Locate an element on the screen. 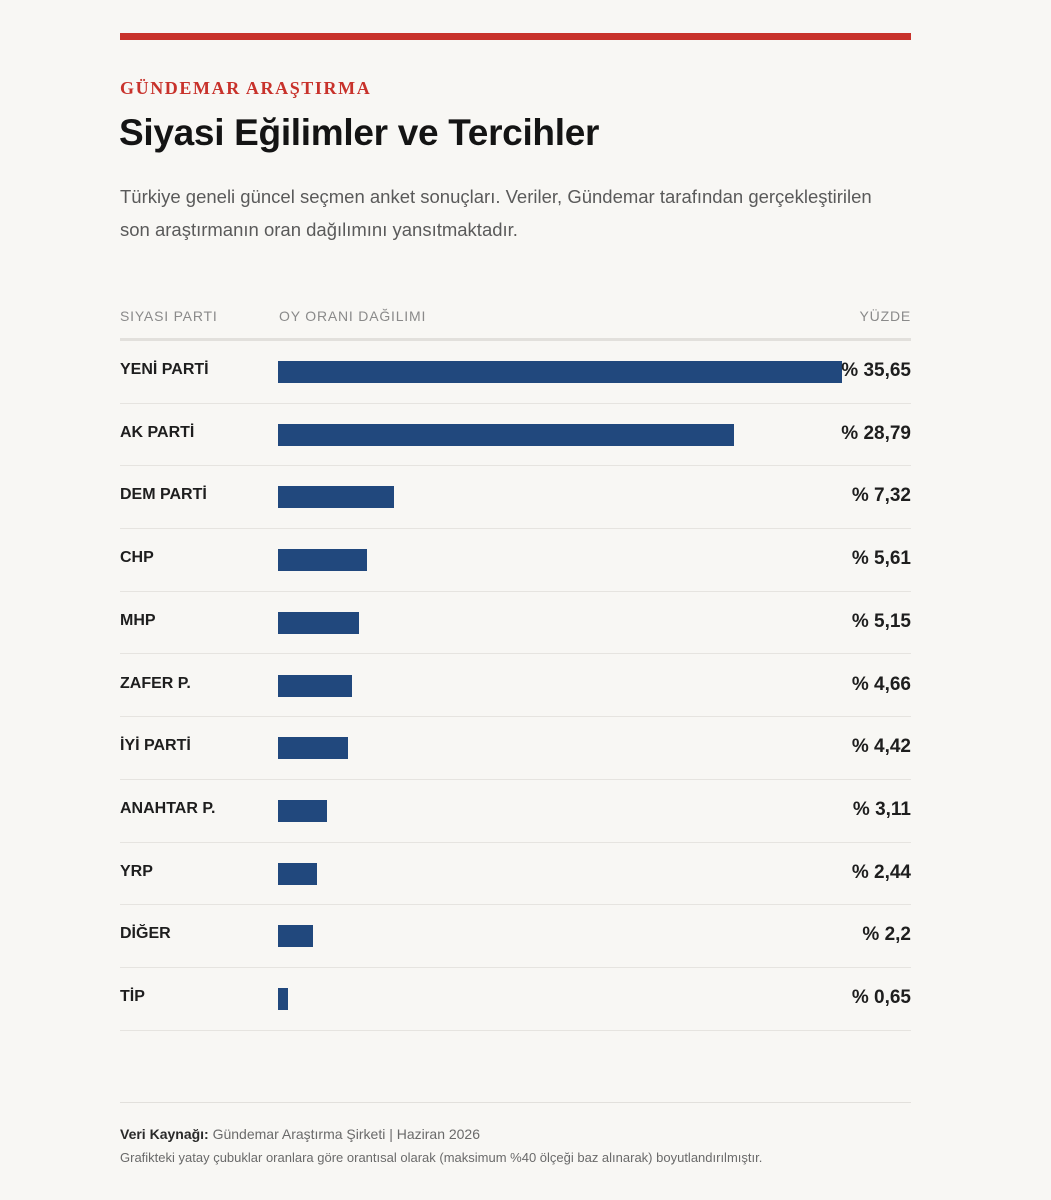  party-name: DEM PARTİ is located at coordinates (163, 495).